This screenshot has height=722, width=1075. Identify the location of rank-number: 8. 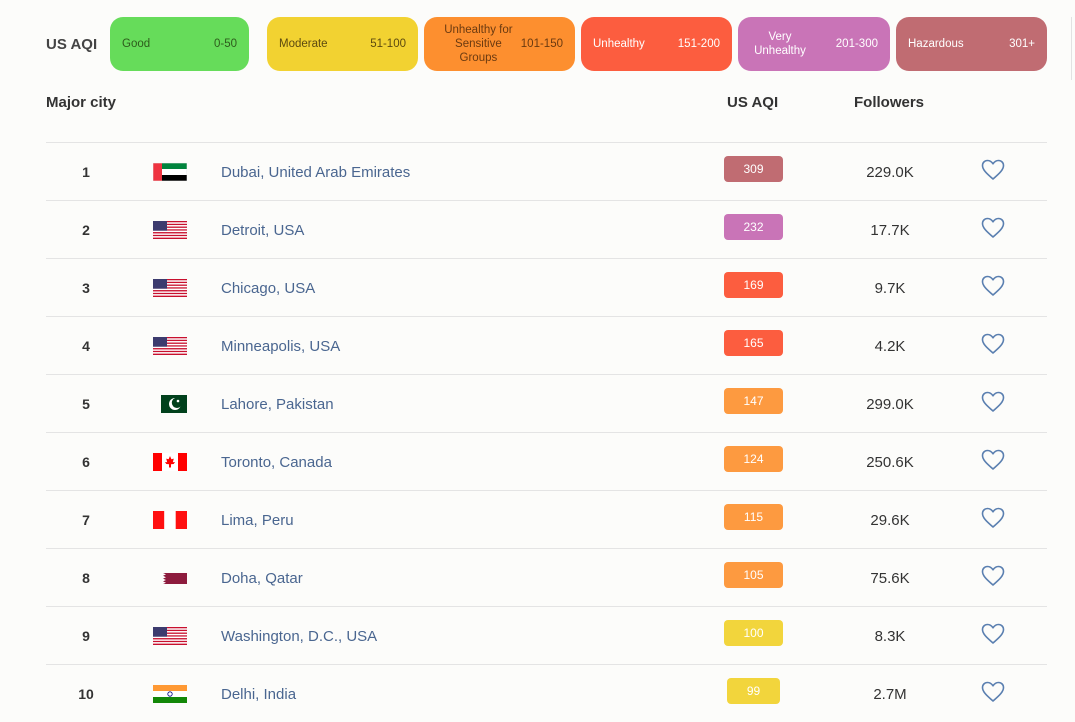
(86, 578).